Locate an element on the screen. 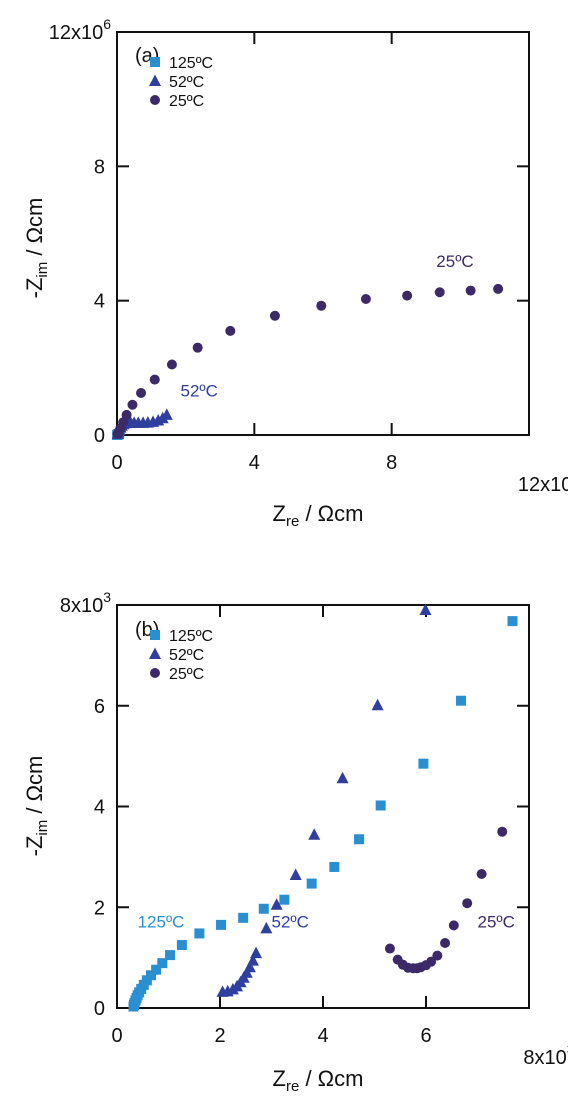 The height and width of the screenshot is (1097, 568). panel-a-x-axis-label-unit: / Ωcm is located at coordinates (331, 513).